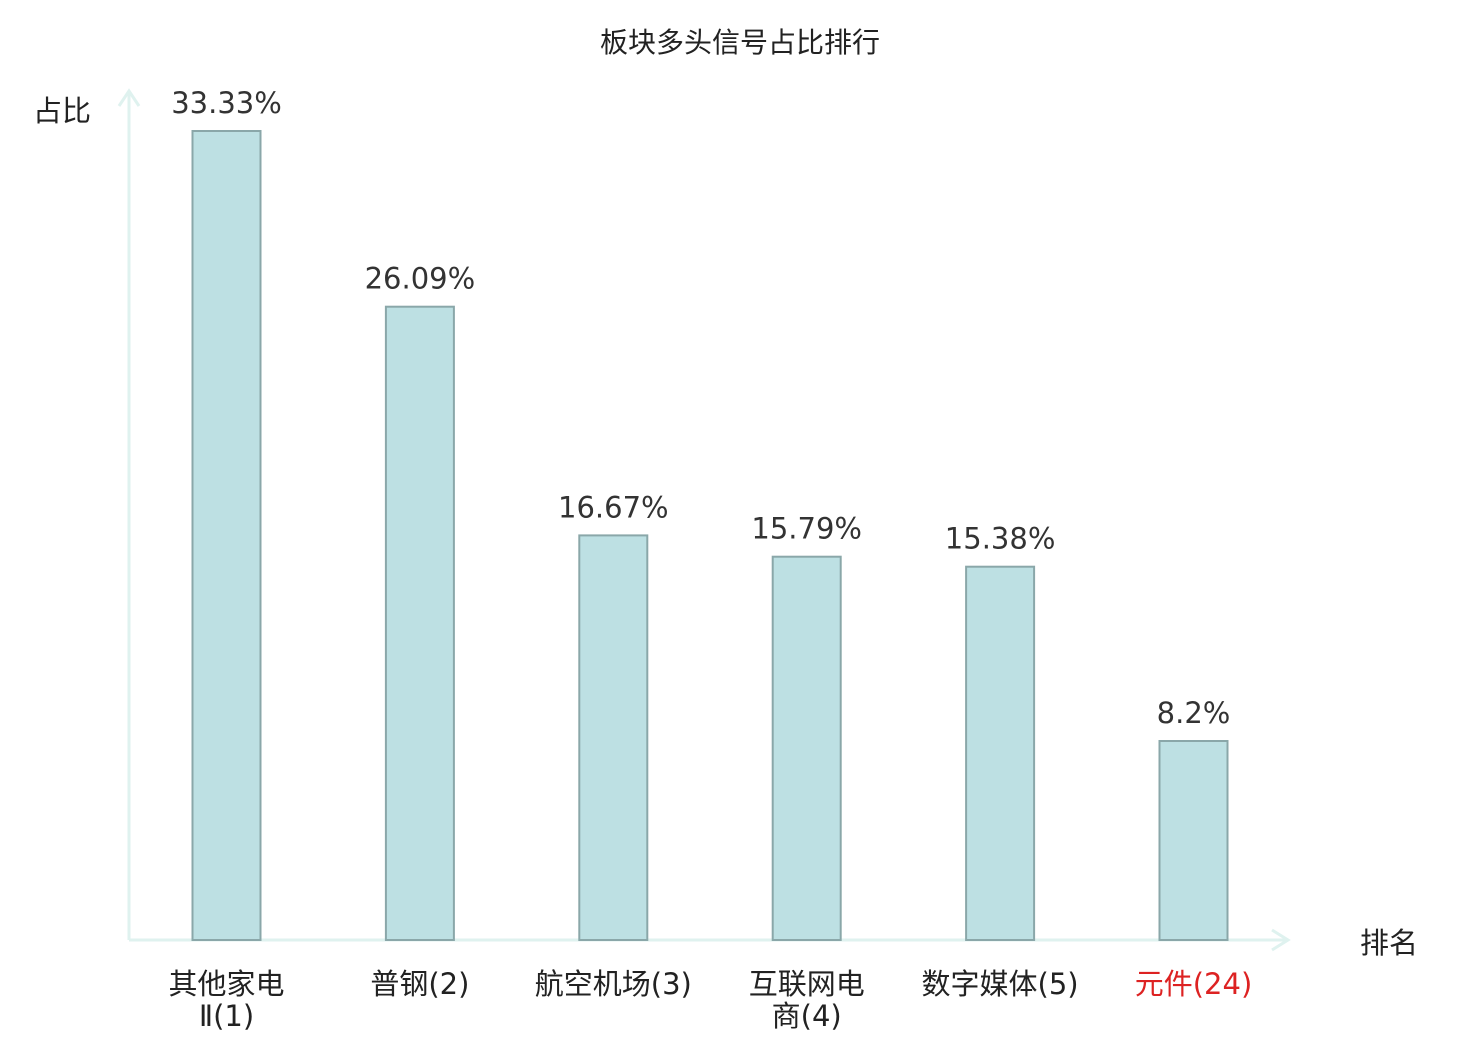 The width and height of the screenshot is (1480, 1044). What do you see at coordinates (419, 984) in the screenshot?
I see `category-label-2-line-1: 普钢(2)` at bounding box center [419, 984].